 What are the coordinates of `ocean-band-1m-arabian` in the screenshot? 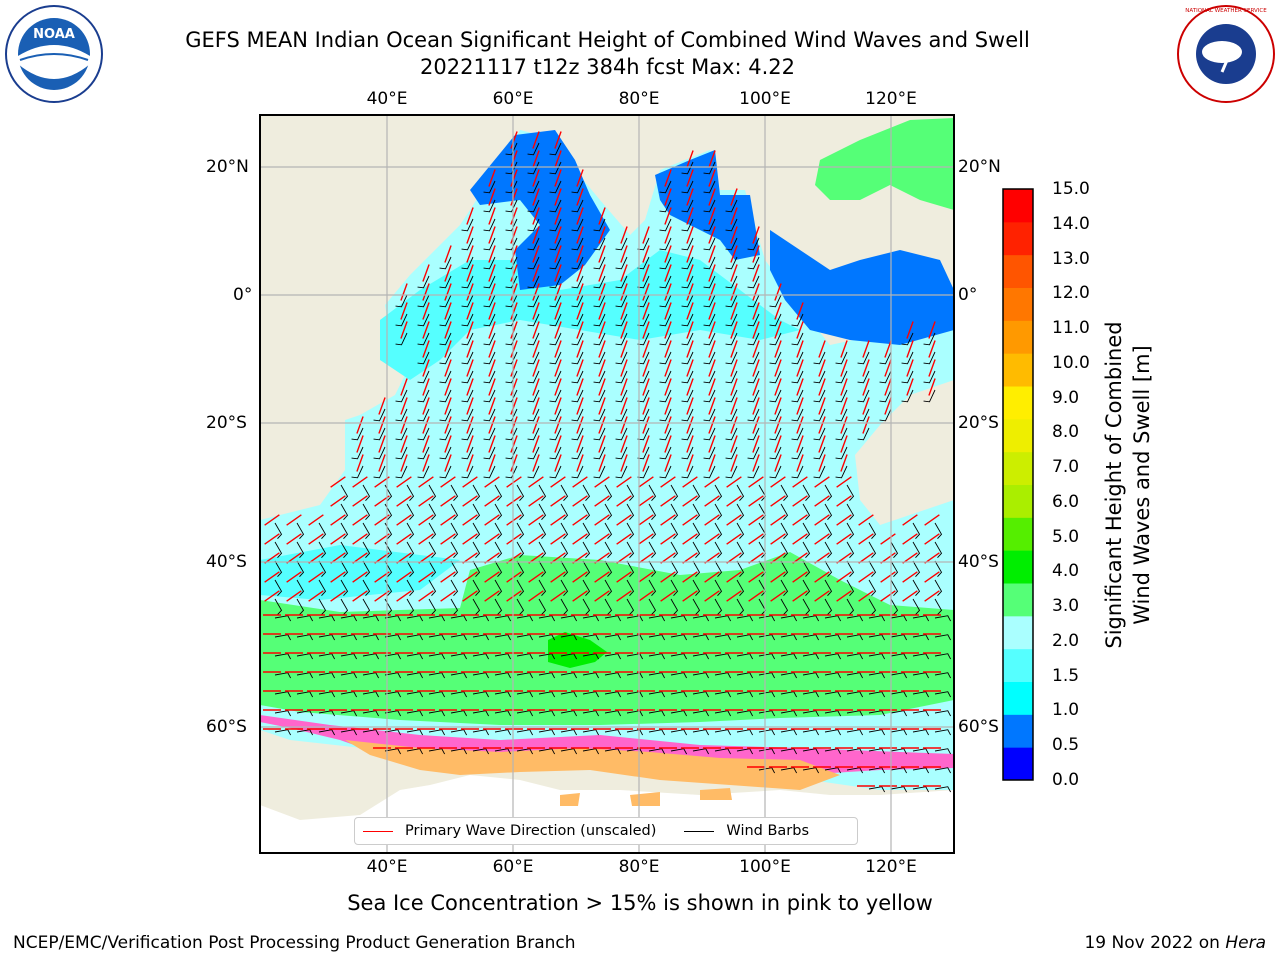 It's located at (540, 210).